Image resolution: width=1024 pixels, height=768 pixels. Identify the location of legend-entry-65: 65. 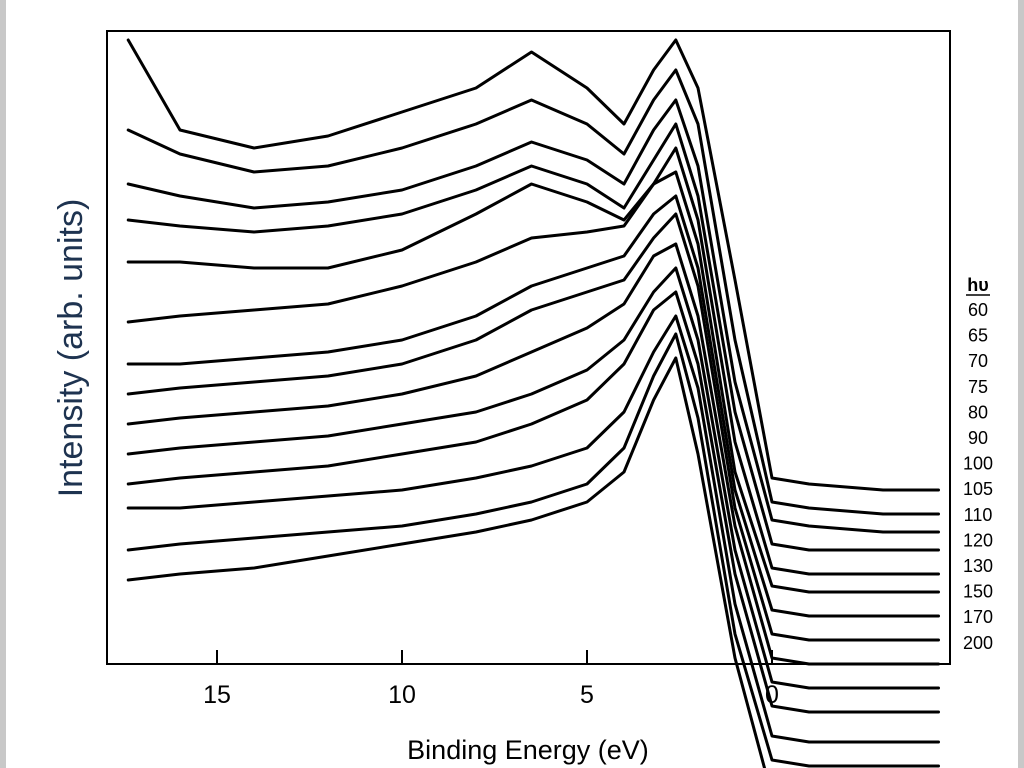
(978, 336).